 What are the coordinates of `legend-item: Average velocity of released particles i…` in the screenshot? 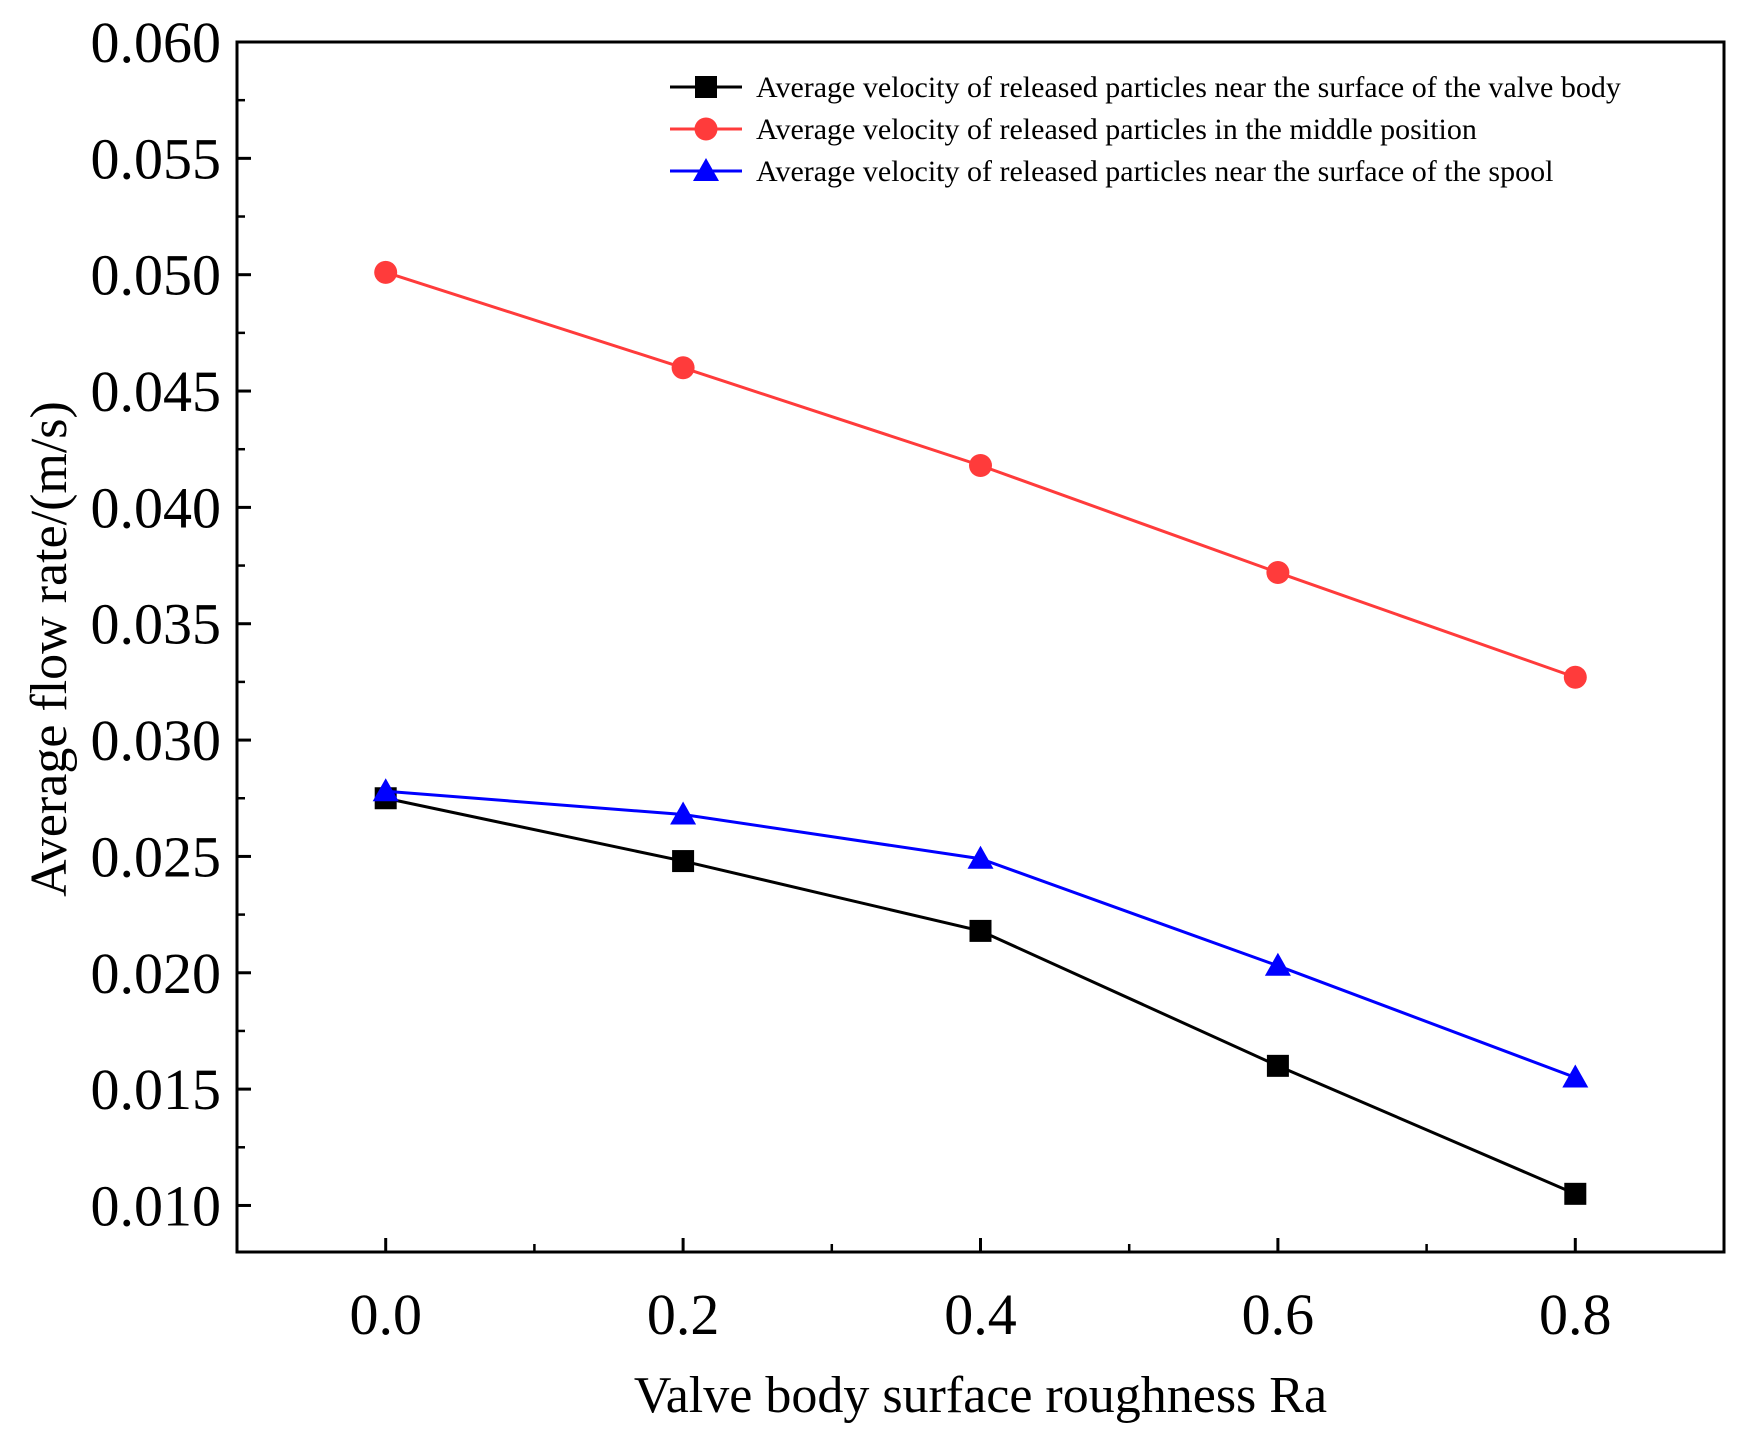 It's located at (1073, 129).